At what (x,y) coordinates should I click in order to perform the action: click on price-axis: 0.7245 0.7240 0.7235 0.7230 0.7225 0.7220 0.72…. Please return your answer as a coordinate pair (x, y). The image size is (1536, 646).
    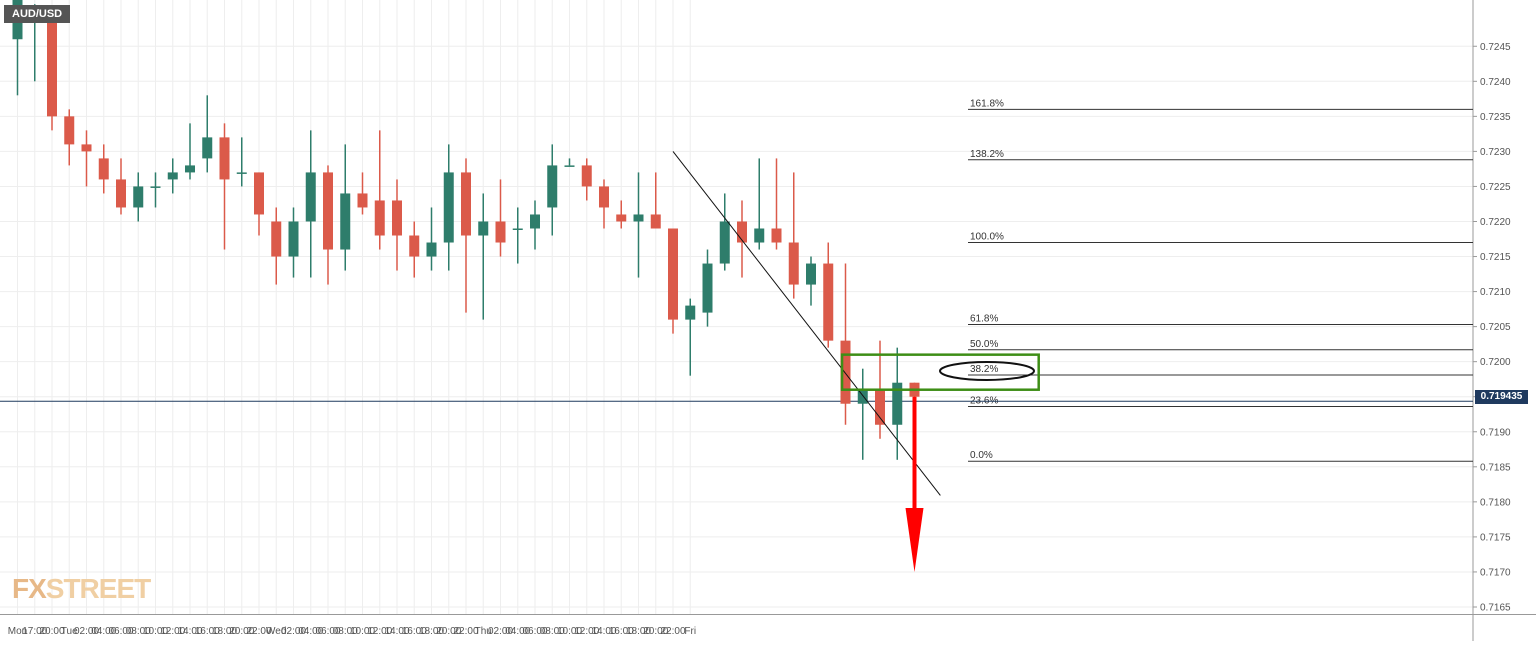
    Looking at the image, I should click on (1492, 327).